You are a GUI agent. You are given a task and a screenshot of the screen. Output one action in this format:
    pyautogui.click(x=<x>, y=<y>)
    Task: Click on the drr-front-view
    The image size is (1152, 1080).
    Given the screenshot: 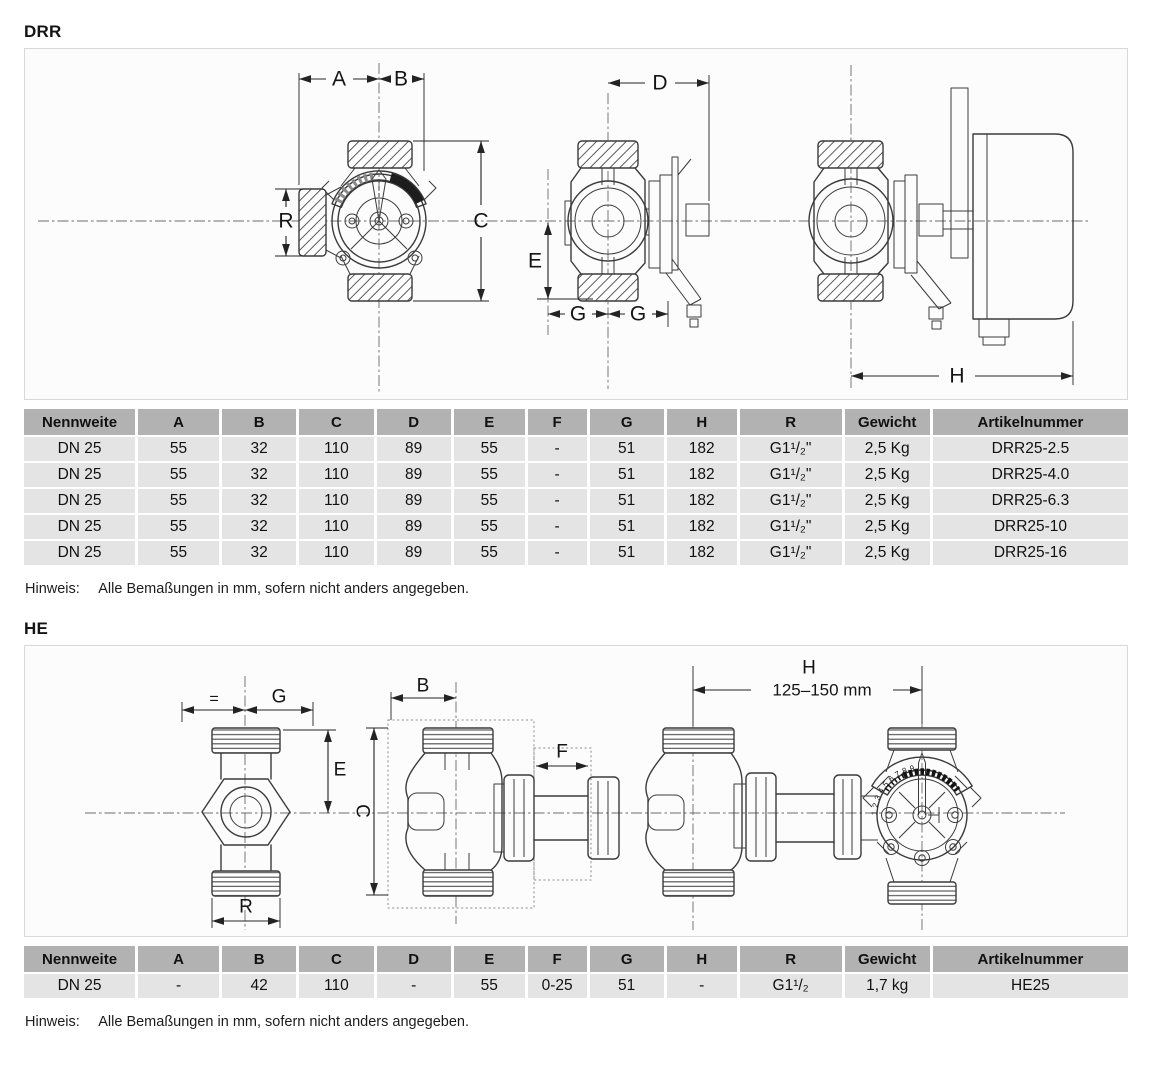 What is the action you would take?
    pyautogui.click(x=367, y=221)
    